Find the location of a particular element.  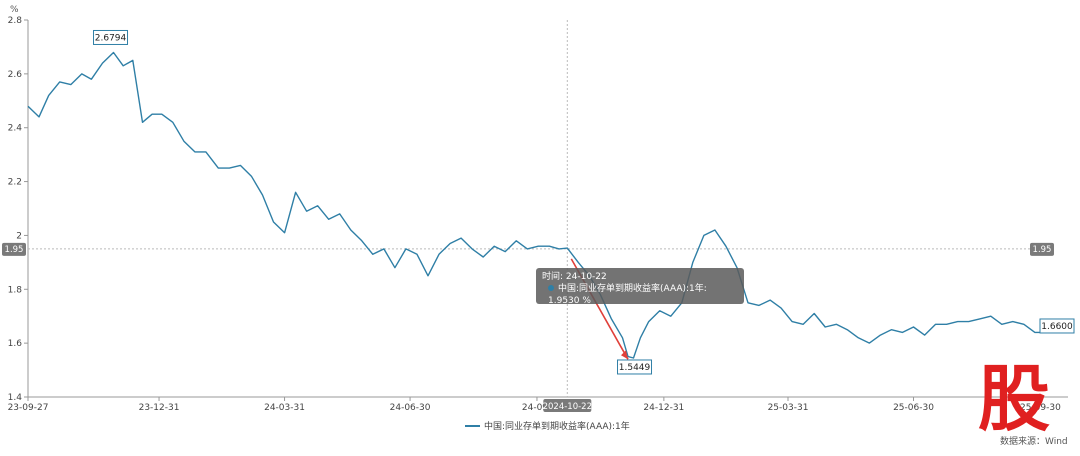

crosshair-y-label-left: 1.95 is located at coordinates (14, 250).